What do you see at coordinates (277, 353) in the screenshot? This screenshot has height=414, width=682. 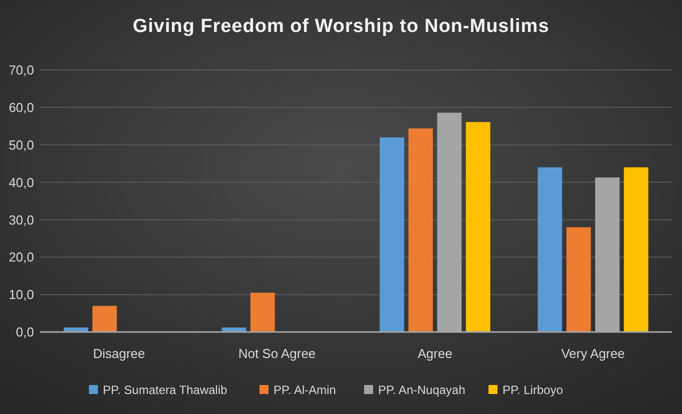 I see `x-tick-label: Not So Agree` at bounding box center [277, 353].